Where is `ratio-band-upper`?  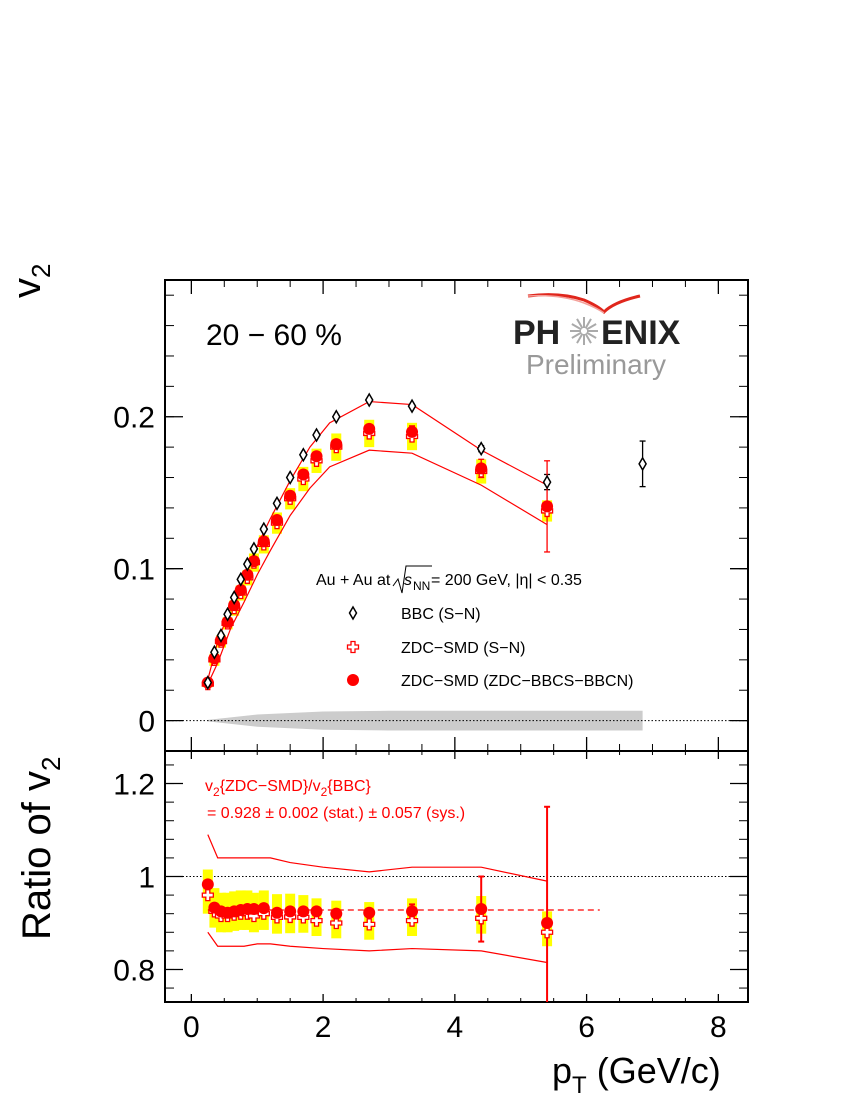 ratio-band-upper is located at coordinates (377, 858).